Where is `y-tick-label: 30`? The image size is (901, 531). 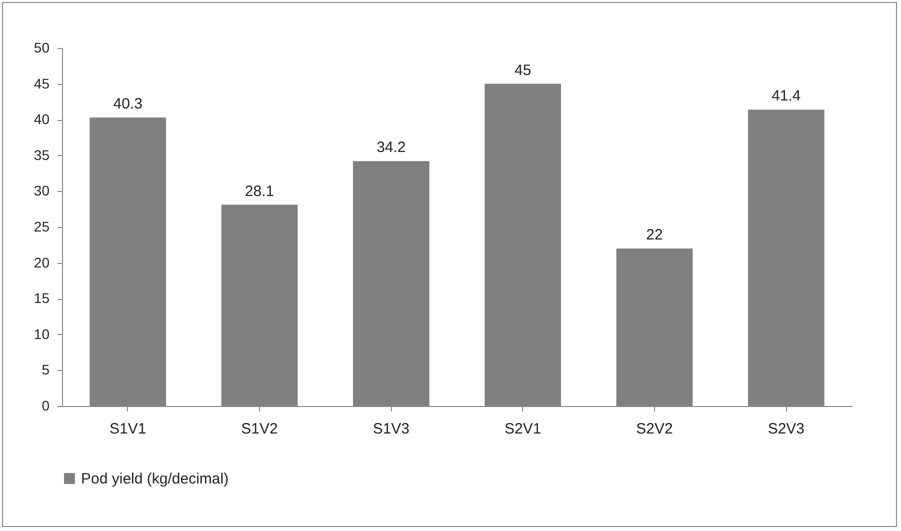
y-tick-label: 30 is located at coordinates (42, 190).